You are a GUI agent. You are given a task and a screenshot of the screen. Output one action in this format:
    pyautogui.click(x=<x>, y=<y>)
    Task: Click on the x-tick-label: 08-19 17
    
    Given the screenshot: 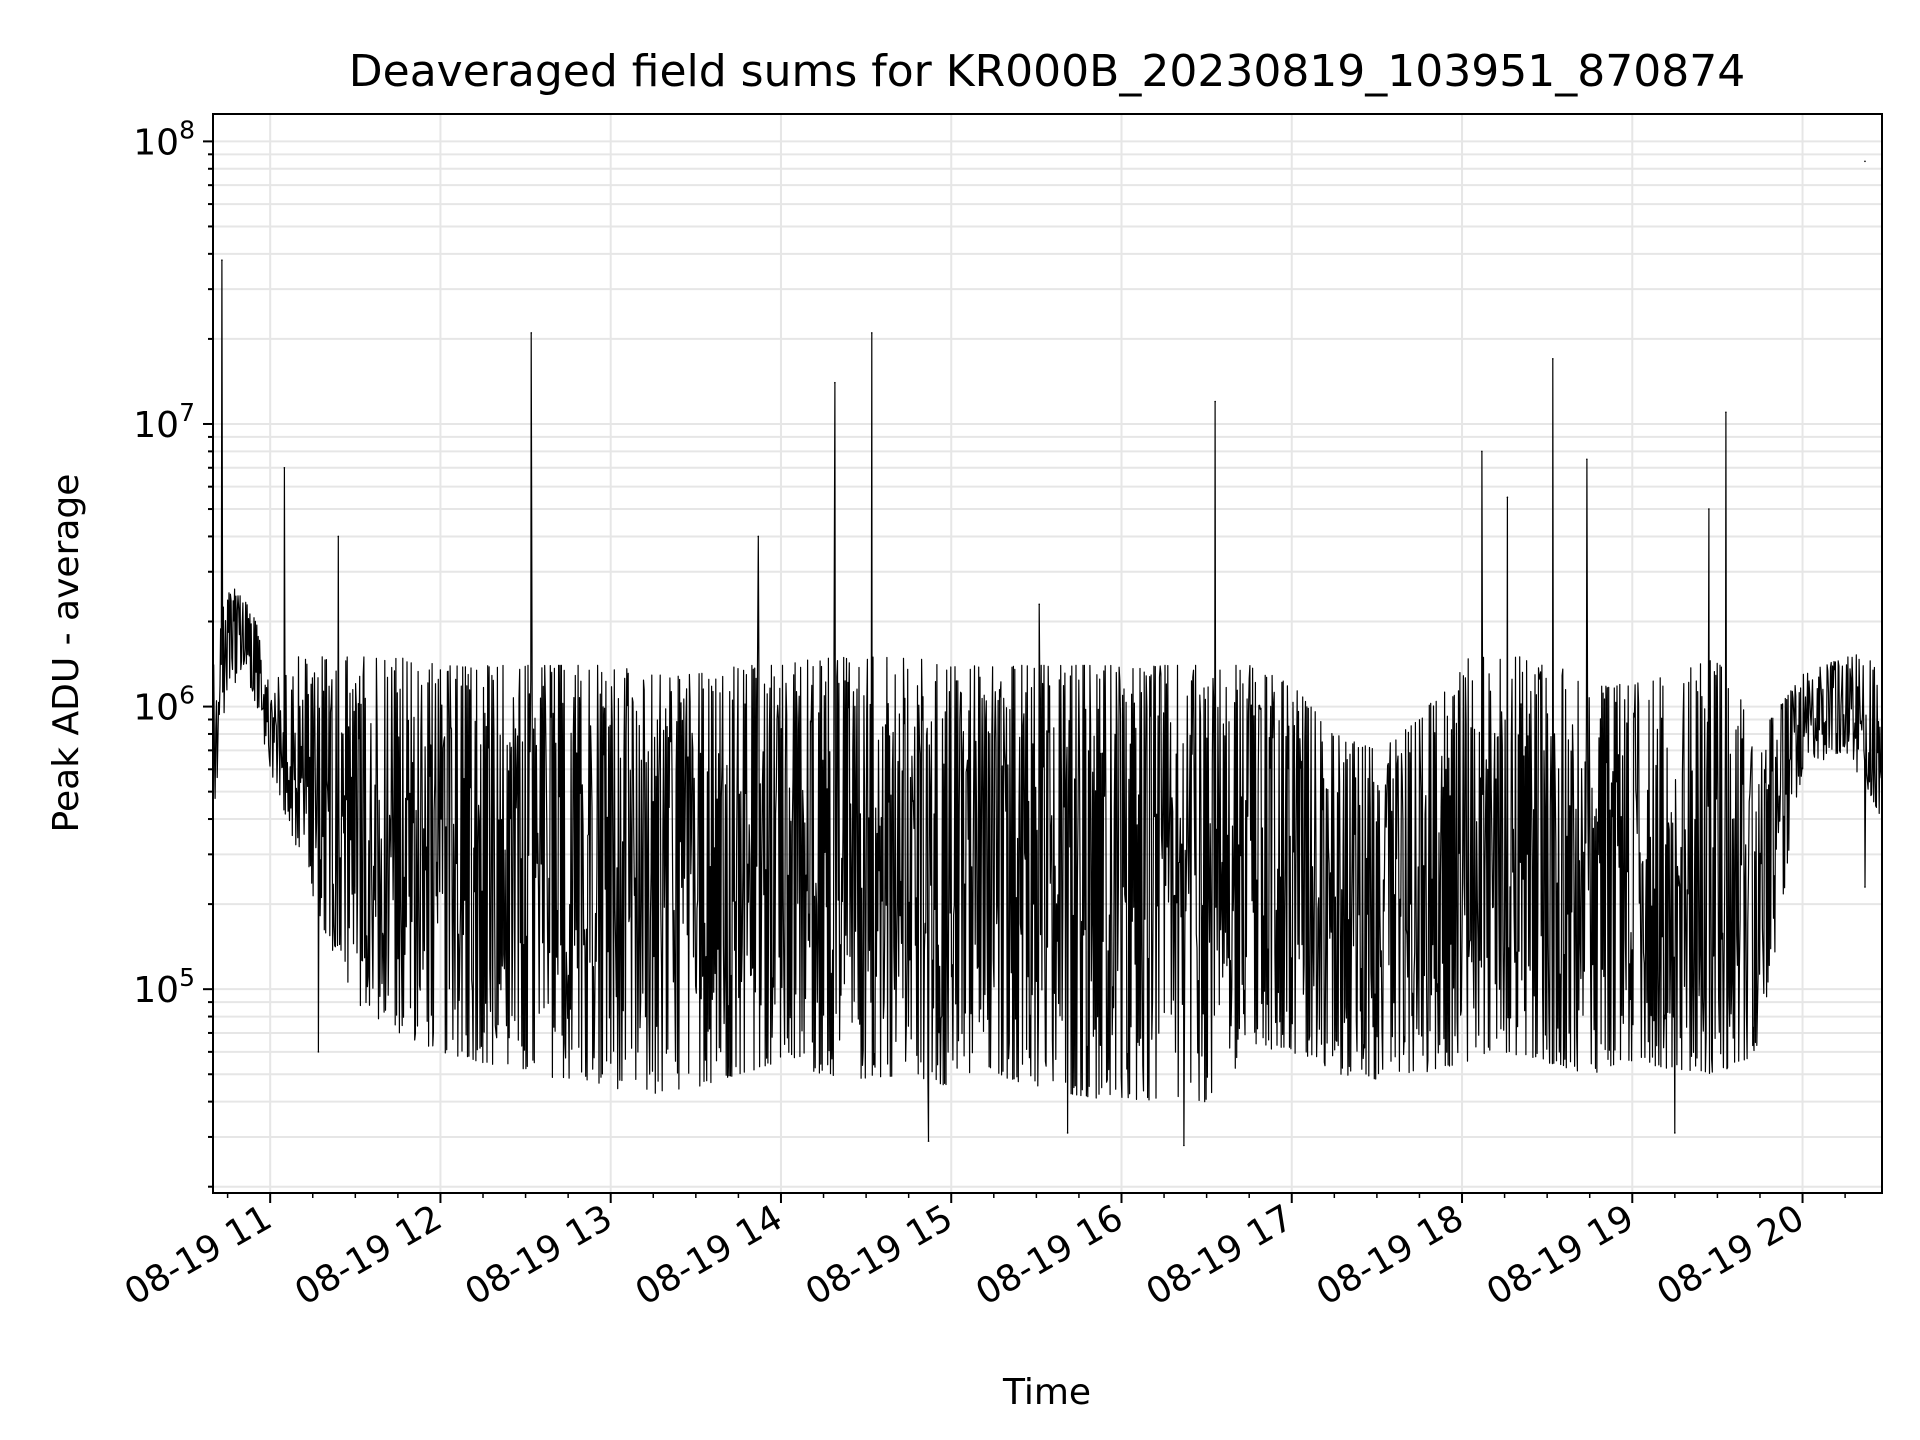 What is the action you would take?
    pyautogui.click(x=1220, y=1255)
    